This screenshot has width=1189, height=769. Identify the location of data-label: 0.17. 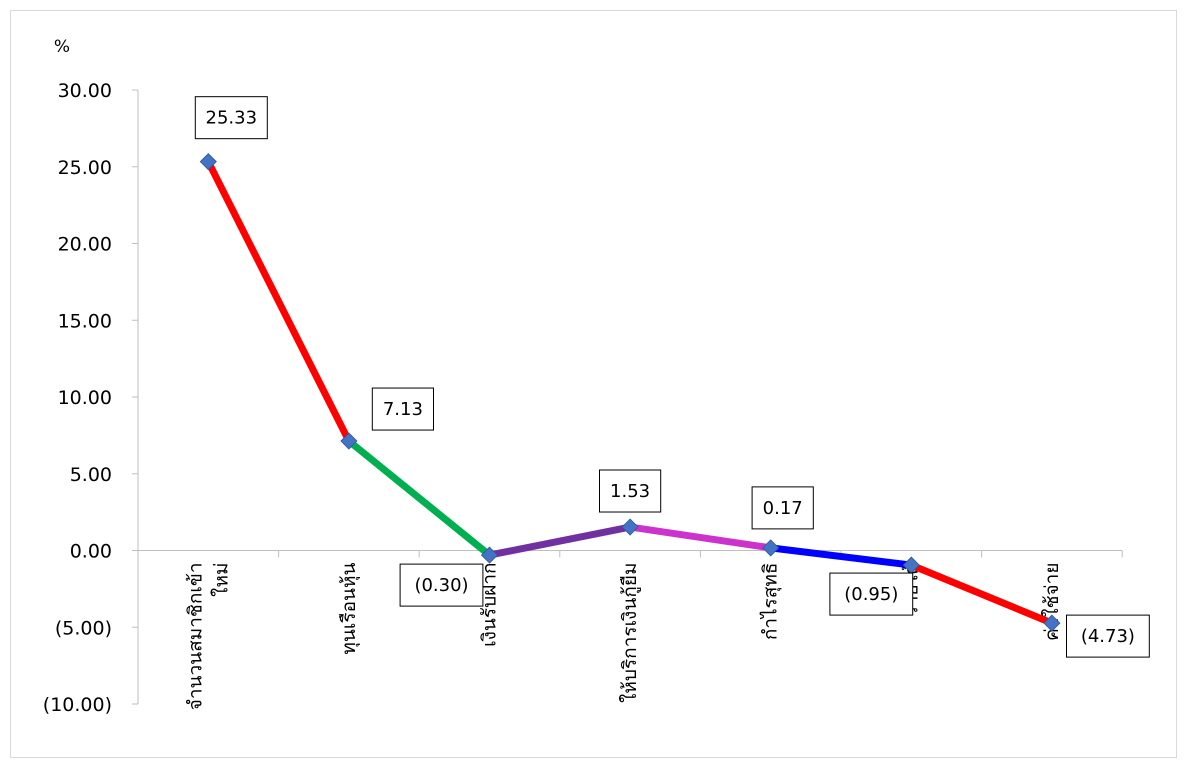
(783, 508).